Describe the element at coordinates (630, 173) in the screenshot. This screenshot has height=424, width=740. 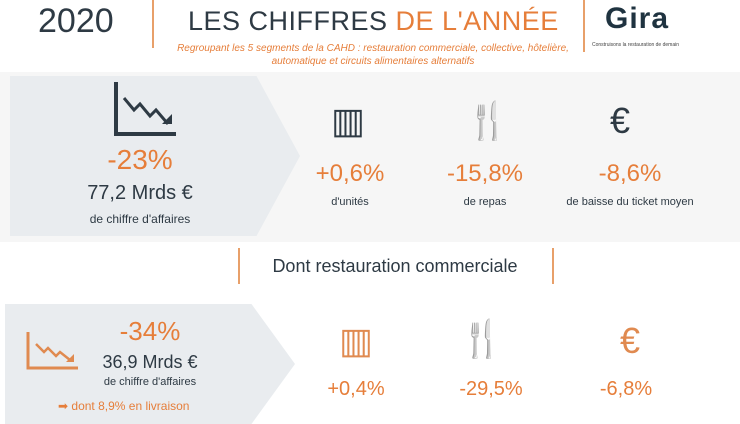
I see `ticket-change: -8,6%` at that location.